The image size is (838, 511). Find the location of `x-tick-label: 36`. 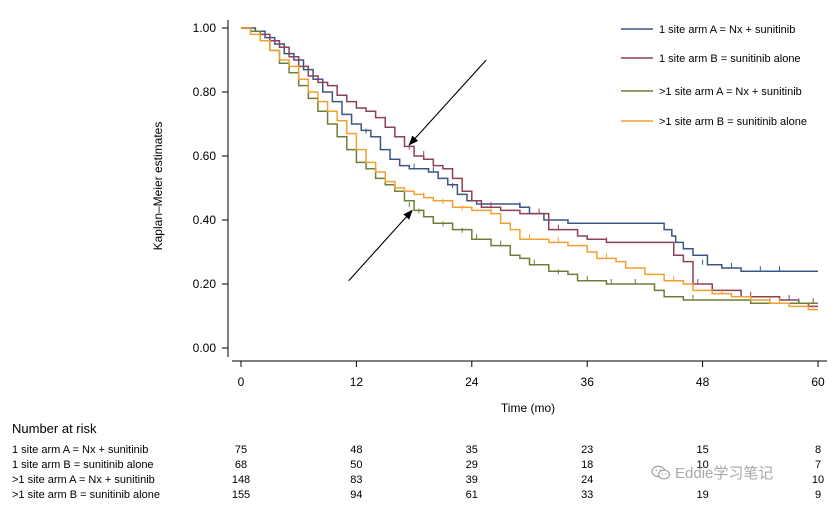

x-tick-label: 36 is located at coordinates (588, 382).